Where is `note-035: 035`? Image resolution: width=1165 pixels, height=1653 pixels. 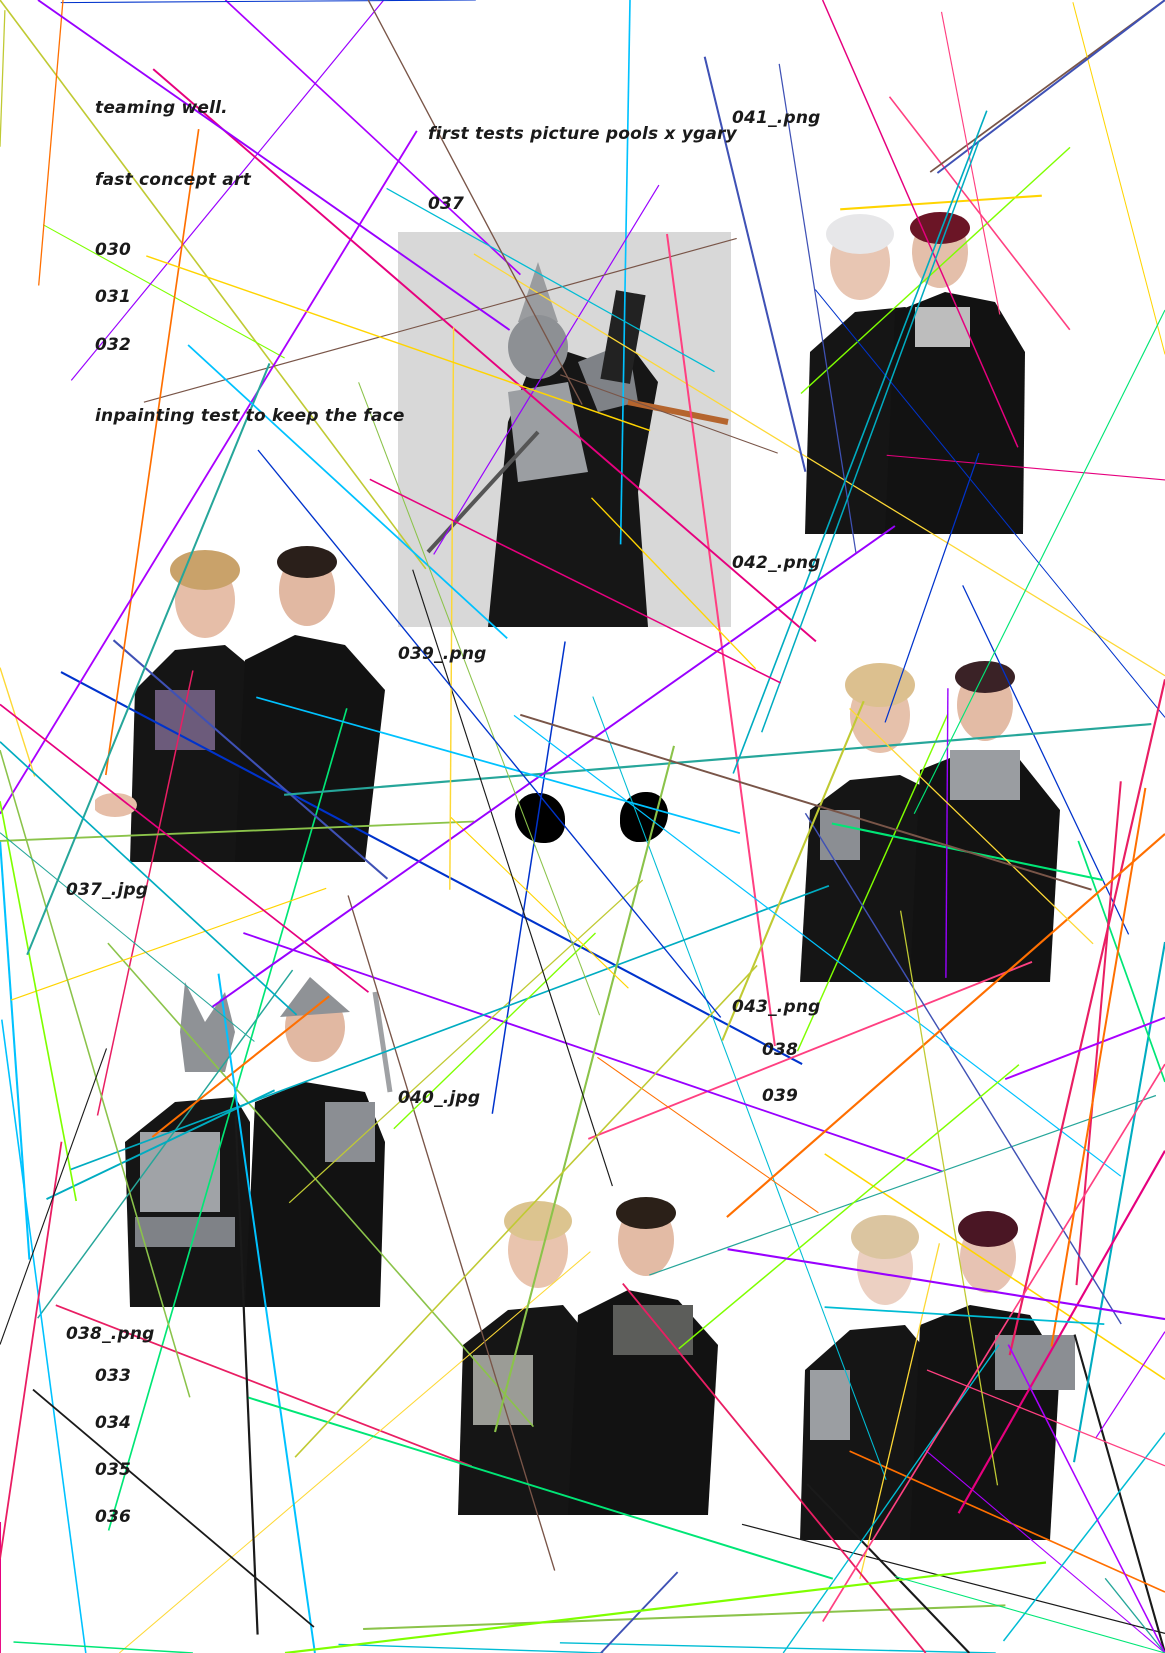
note-035: 035 is located at coordinates (113, 1470).